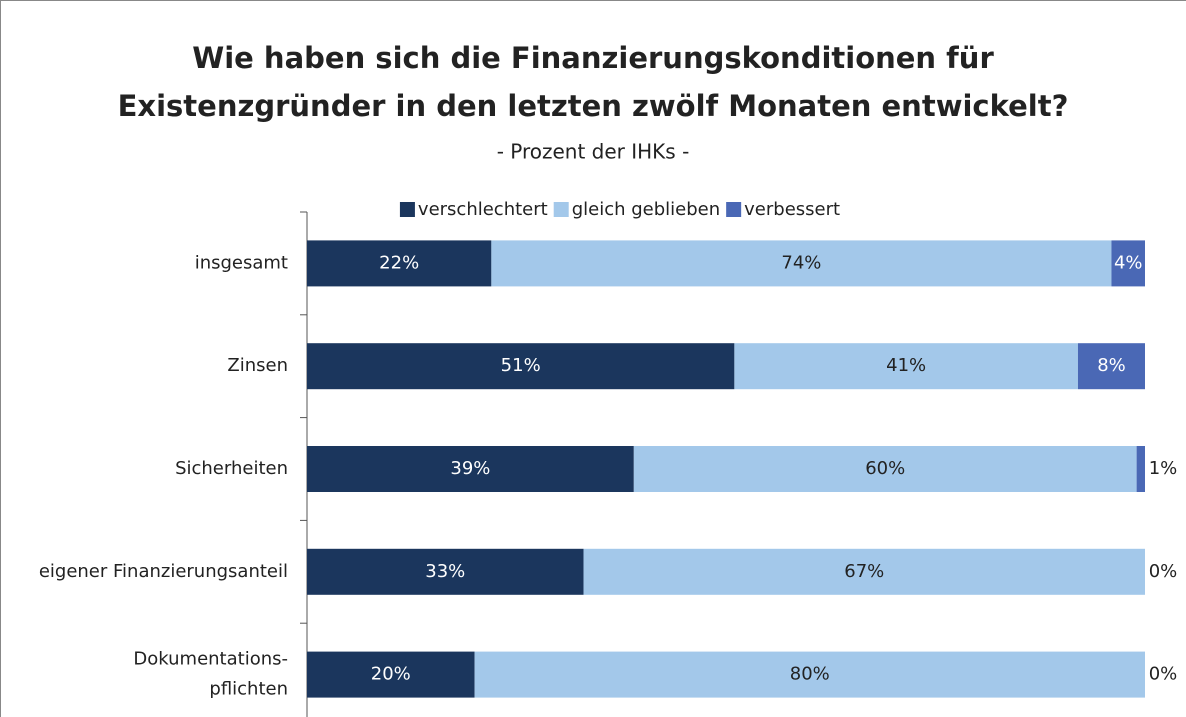 This screenshot has height=717, width=1186. I want to click on data-label: 1%, so click(1163, 468).